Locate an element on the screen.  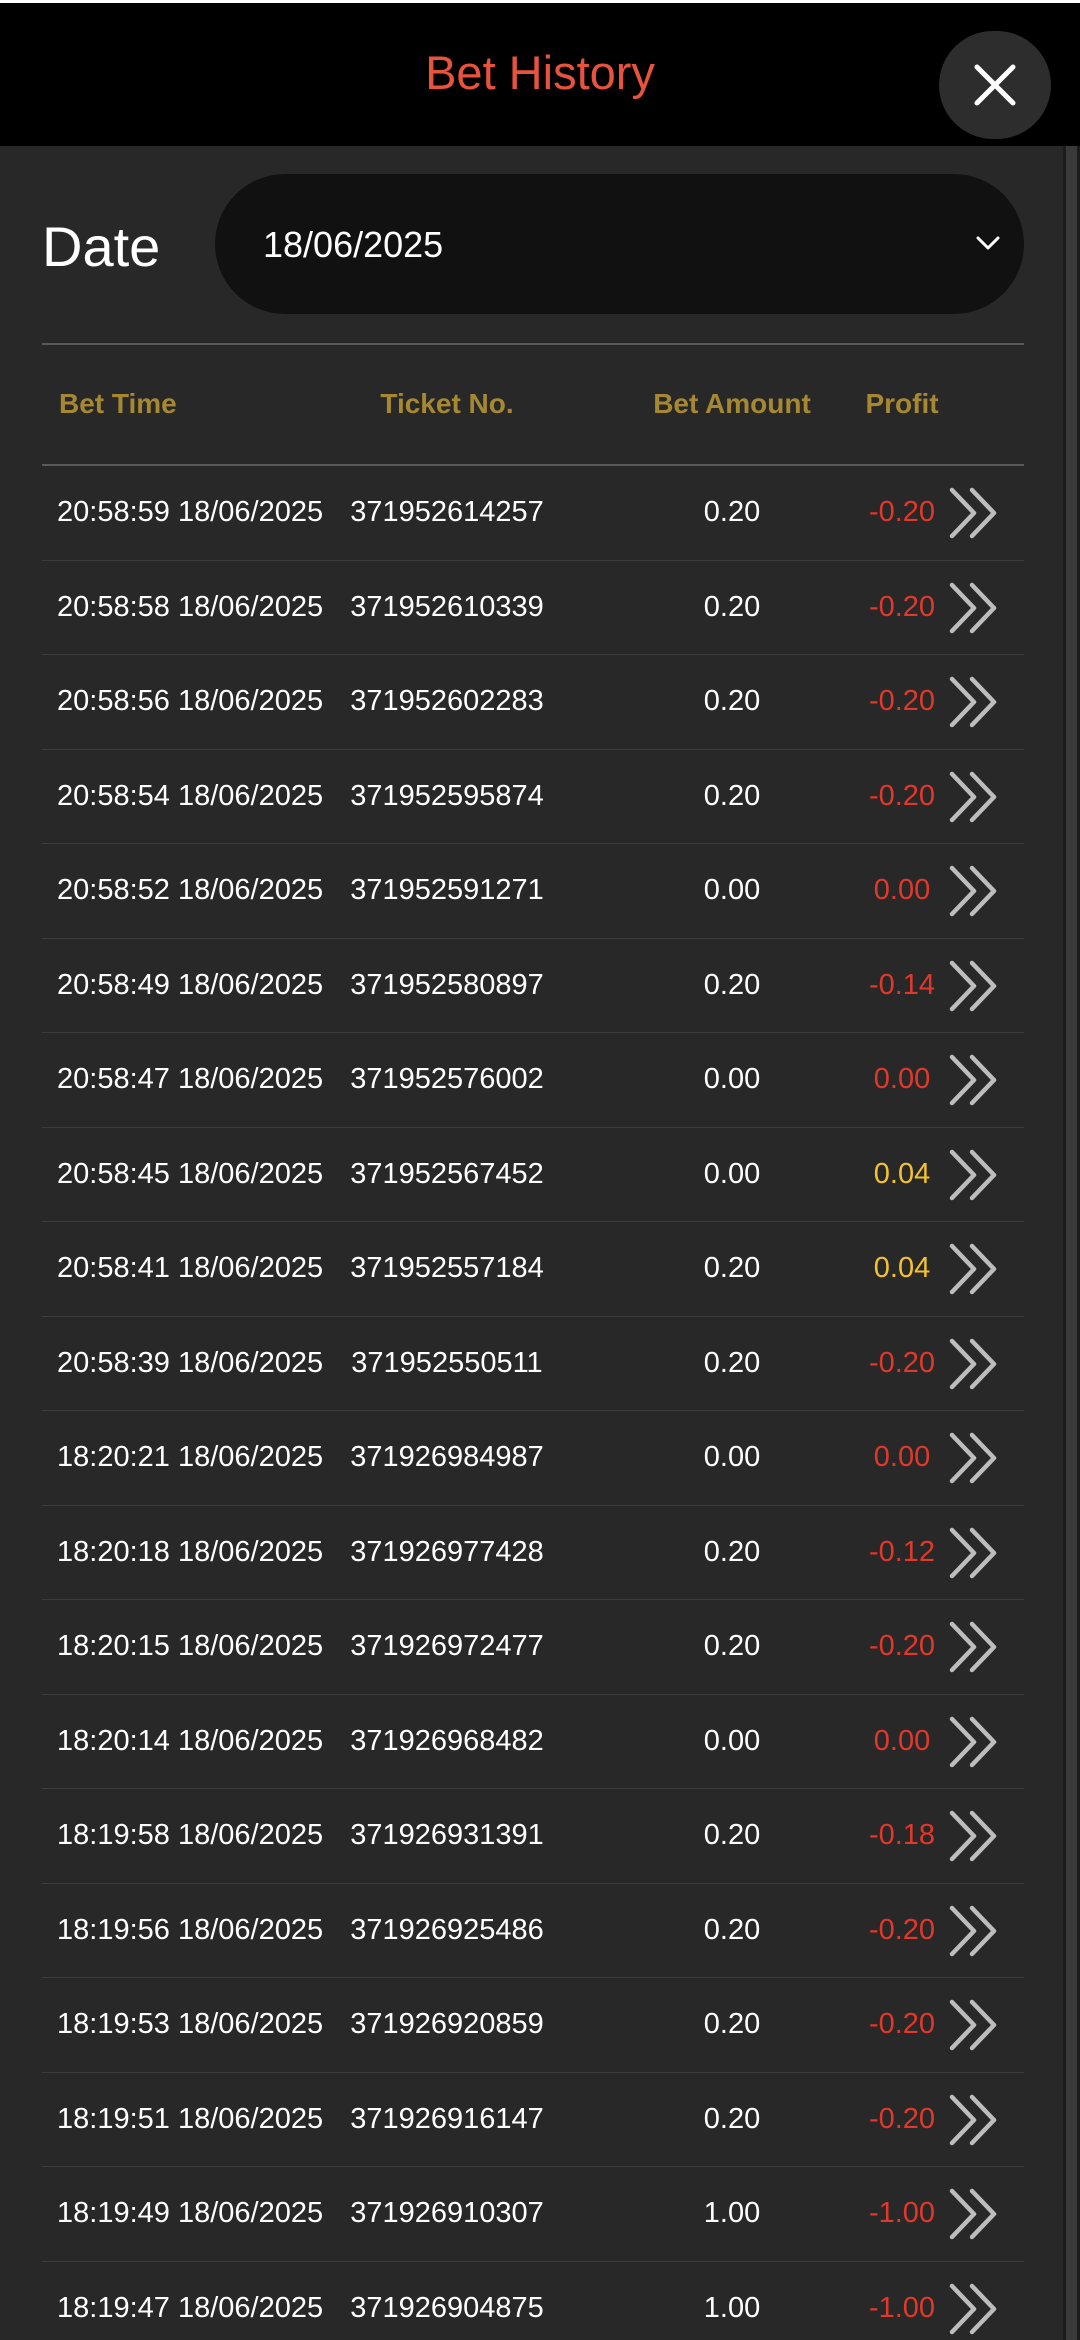
close-icon is located at coordinates (995, 85).